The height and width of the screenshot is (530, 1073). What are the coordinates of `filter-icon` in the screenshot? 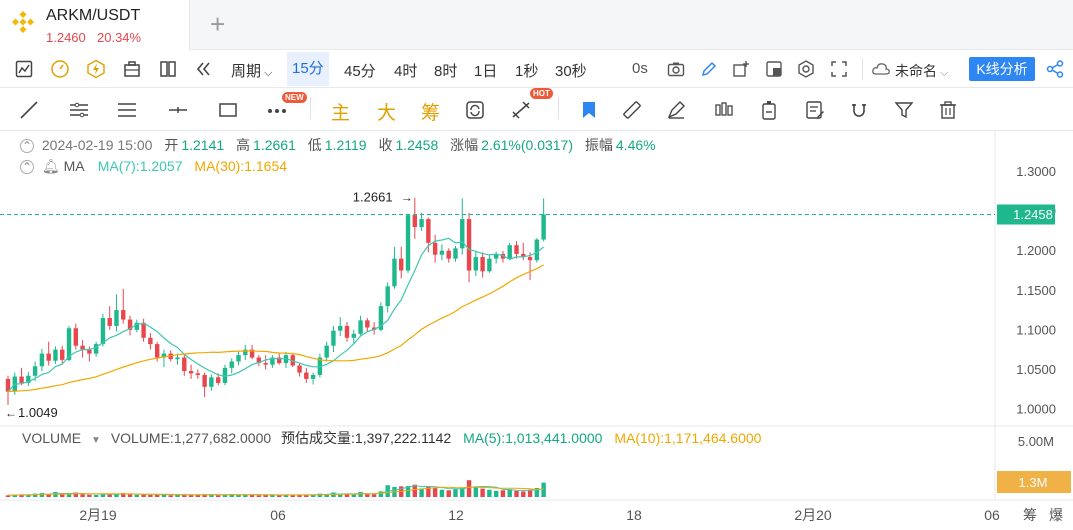 It's located at (904, 110).